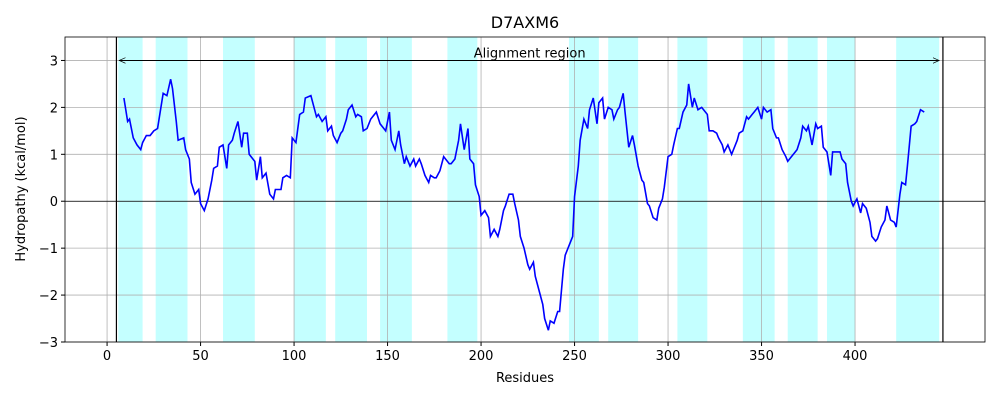  Describe the element at coordinates (54, 61) in the screenshot. I see `y-tick-label: 3` at that location.